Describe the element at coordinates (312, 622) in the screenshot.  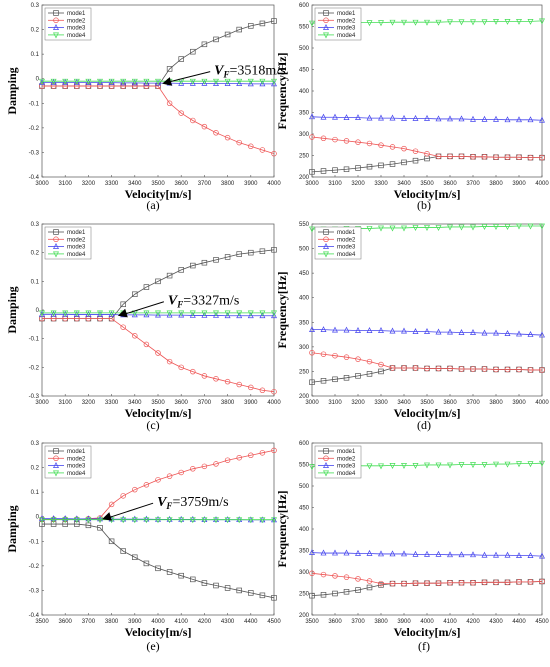
I see `x-tick-label: 3500` at that location.